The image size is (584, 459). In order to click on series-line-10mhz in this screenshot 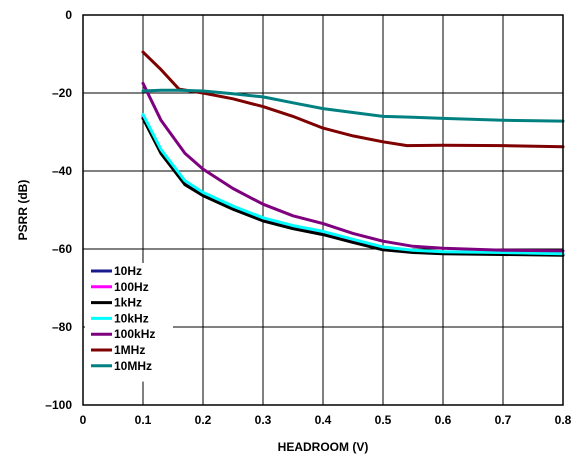, I will do `click(353, 105)`.